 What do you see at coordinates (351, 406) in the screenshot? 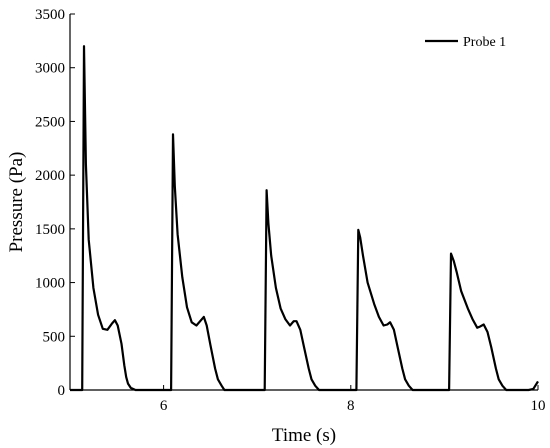
I see `x-tick-label: 8` at bounding box center [351, 406].